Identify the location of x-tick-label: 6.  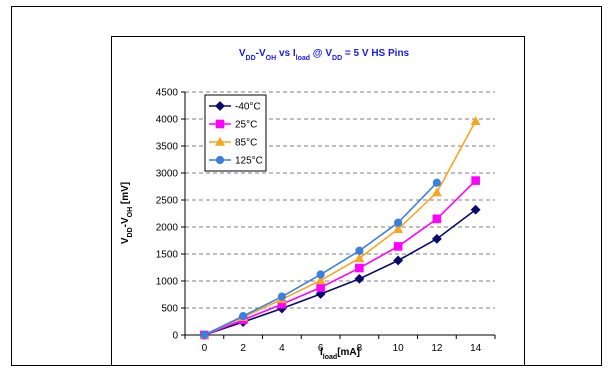
(321, 348).